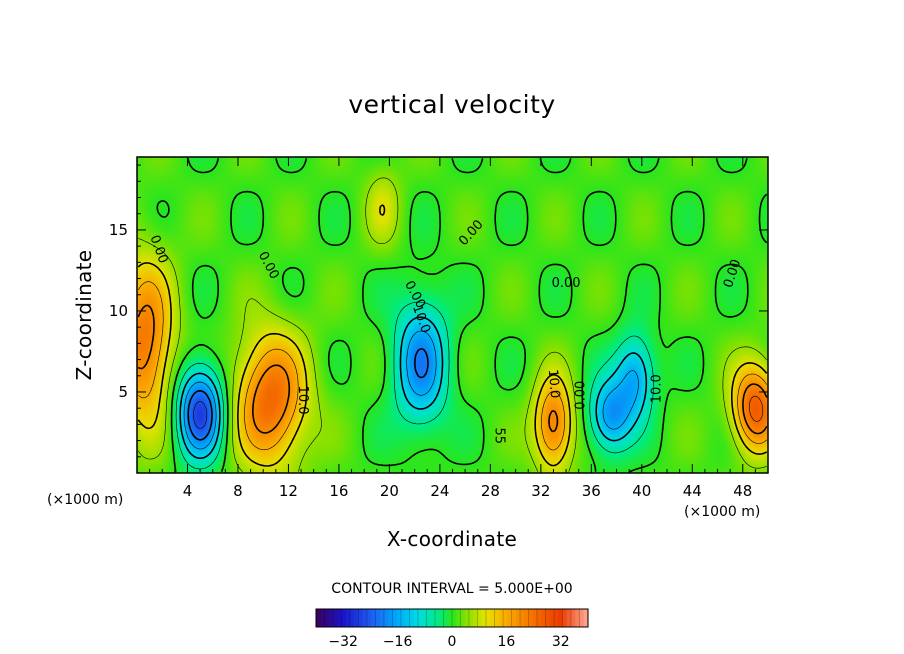 This screenshot has height=654, width=904. What do you see at coordinates (238, 491) in the screenshot?
I see `x-tick-label: 8` at bounding box center [238, 491].